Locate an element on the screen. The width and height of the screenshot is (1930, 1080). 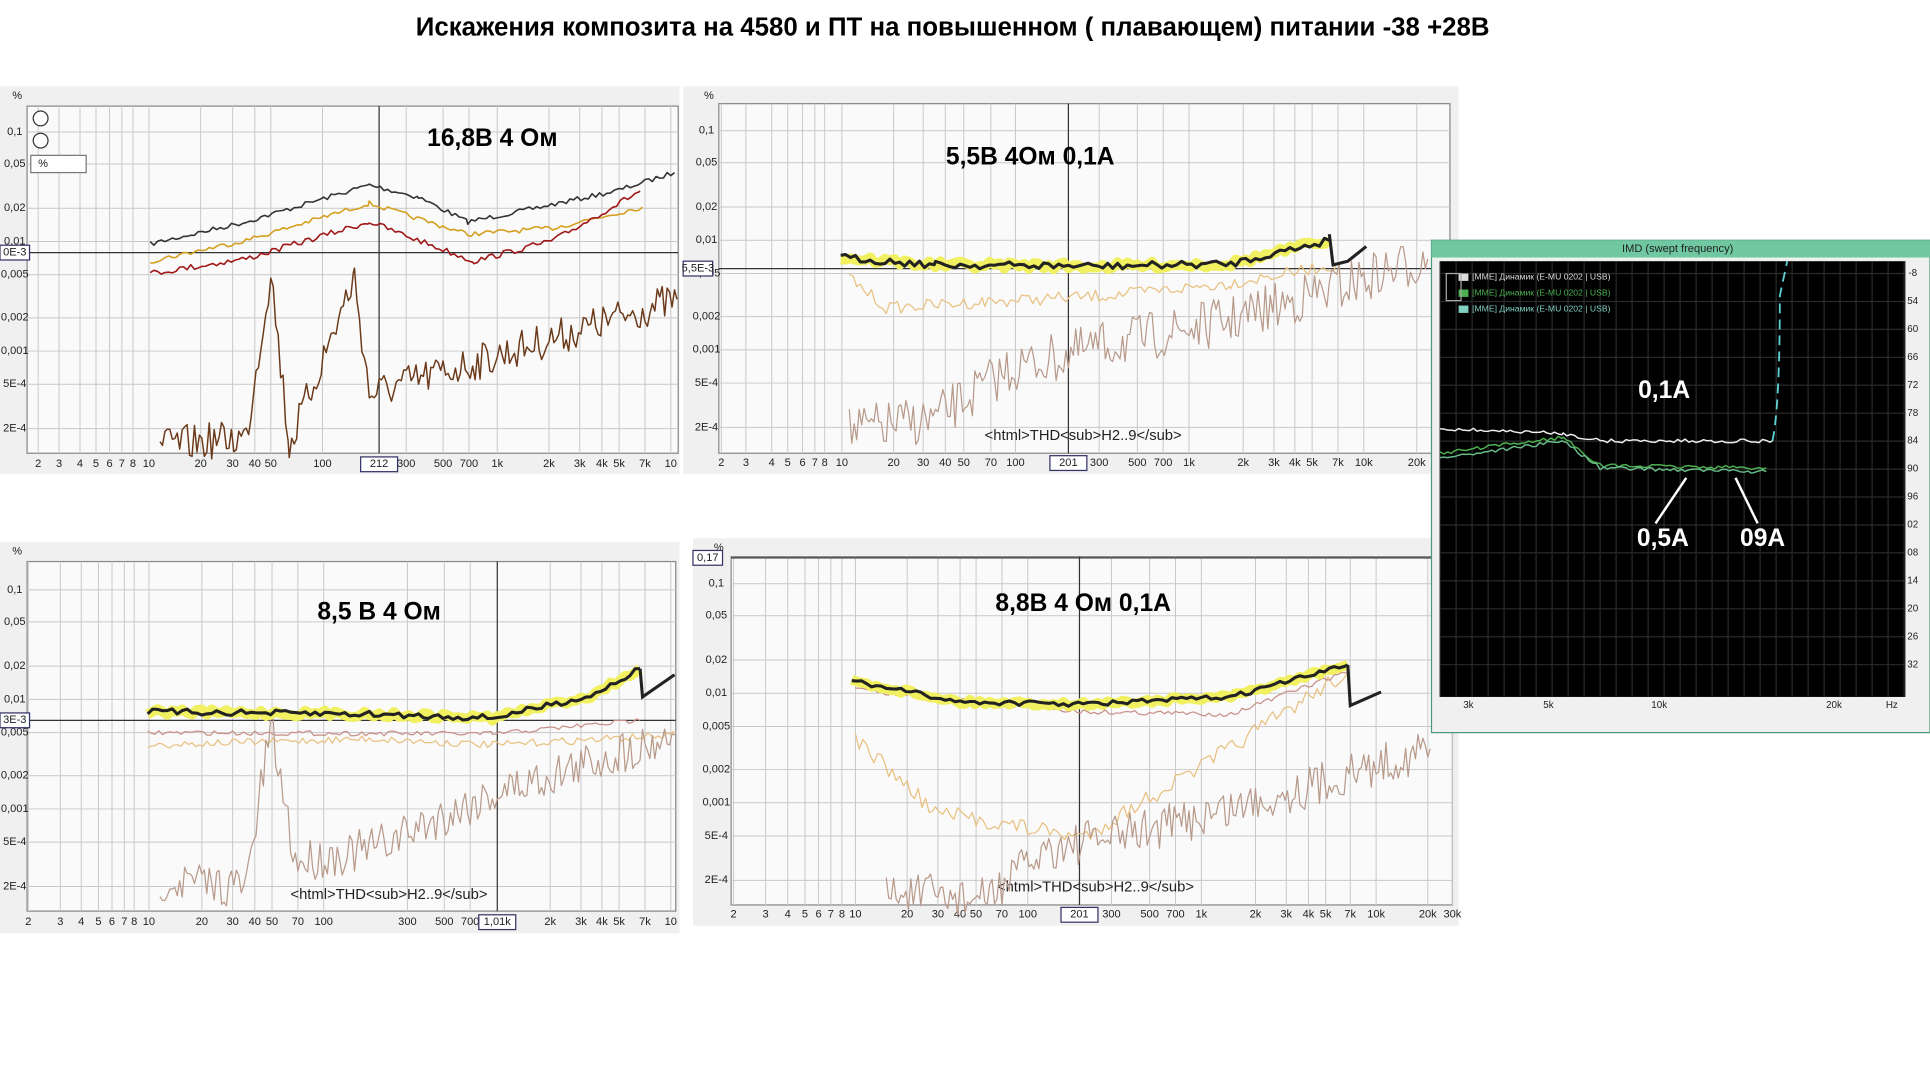
annotation: 0,1A is located at coordinates (1664, 390).